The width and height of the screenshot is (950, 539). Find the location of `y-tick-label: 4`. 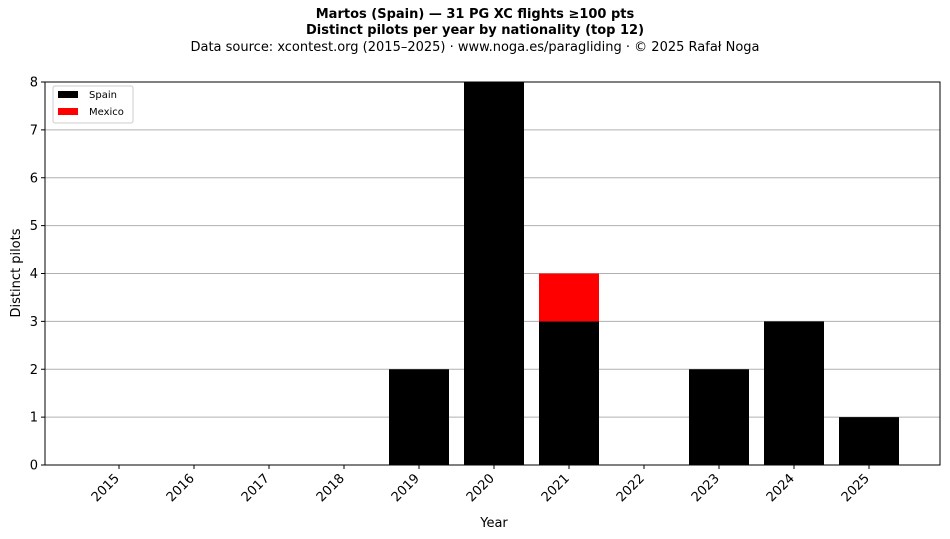

y-tick-label: 4 is located at coordinates (34, 274).